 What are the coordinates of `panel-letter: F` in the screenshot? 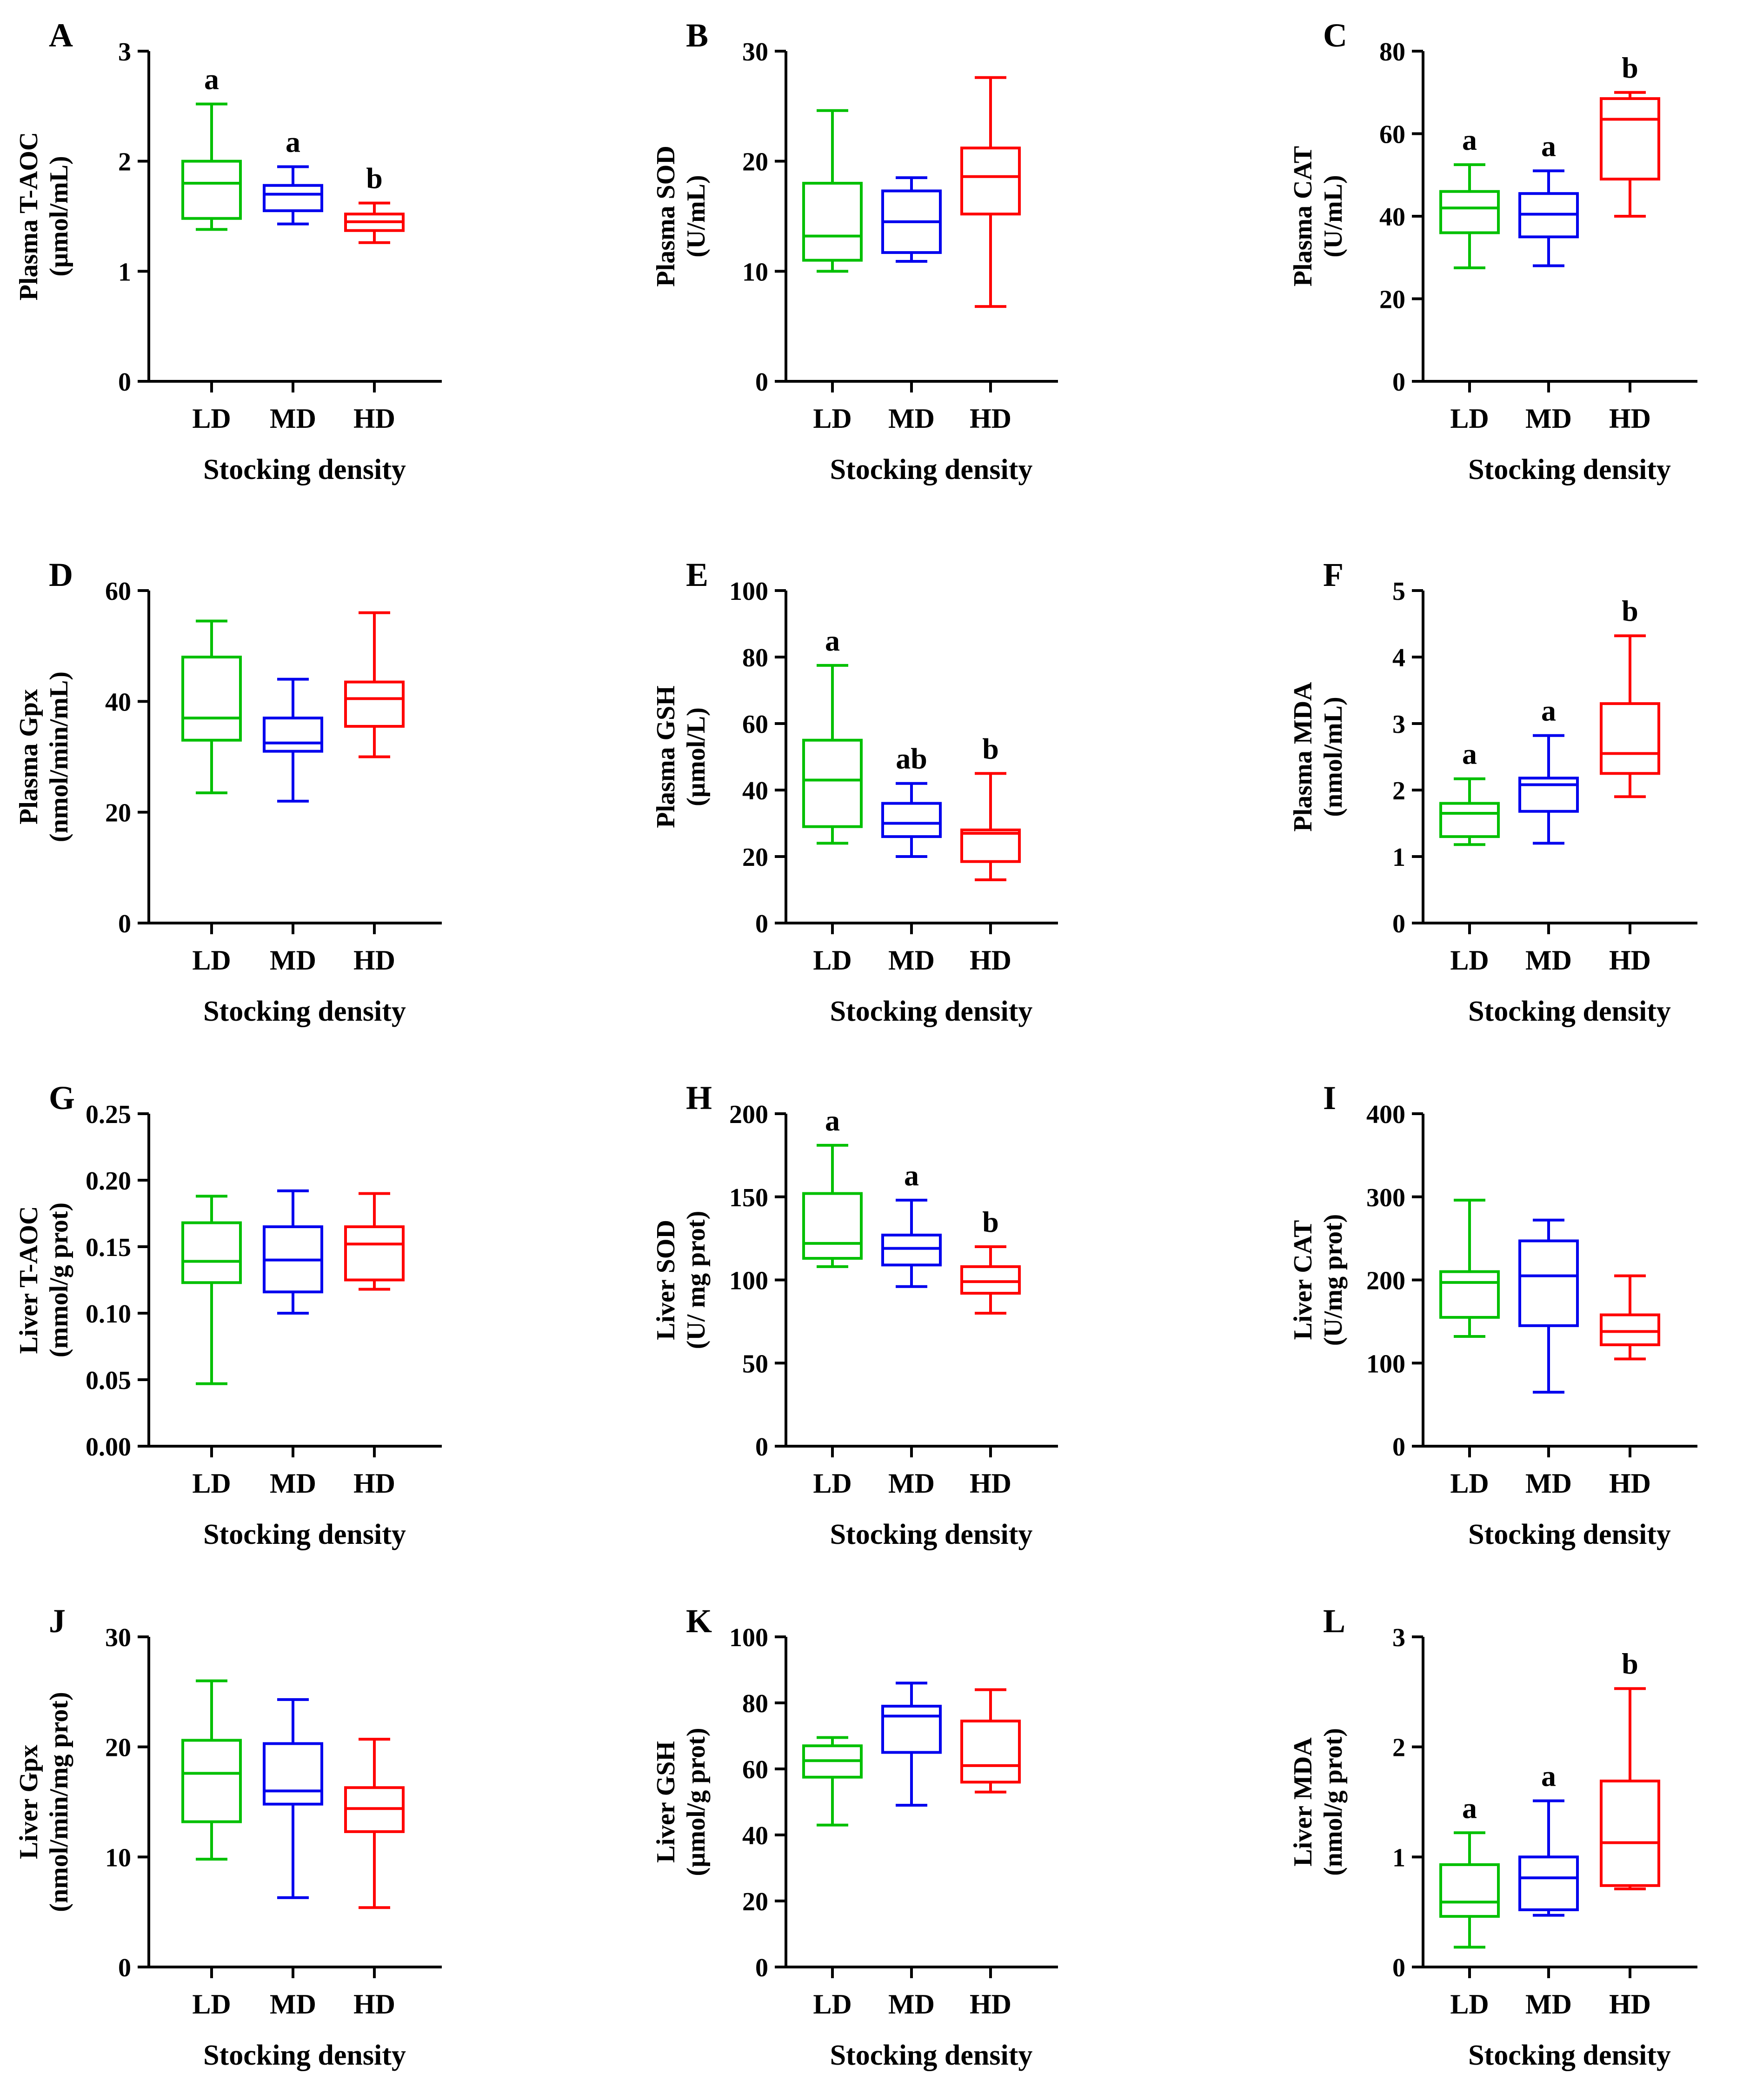 It's located at (1333, 575).